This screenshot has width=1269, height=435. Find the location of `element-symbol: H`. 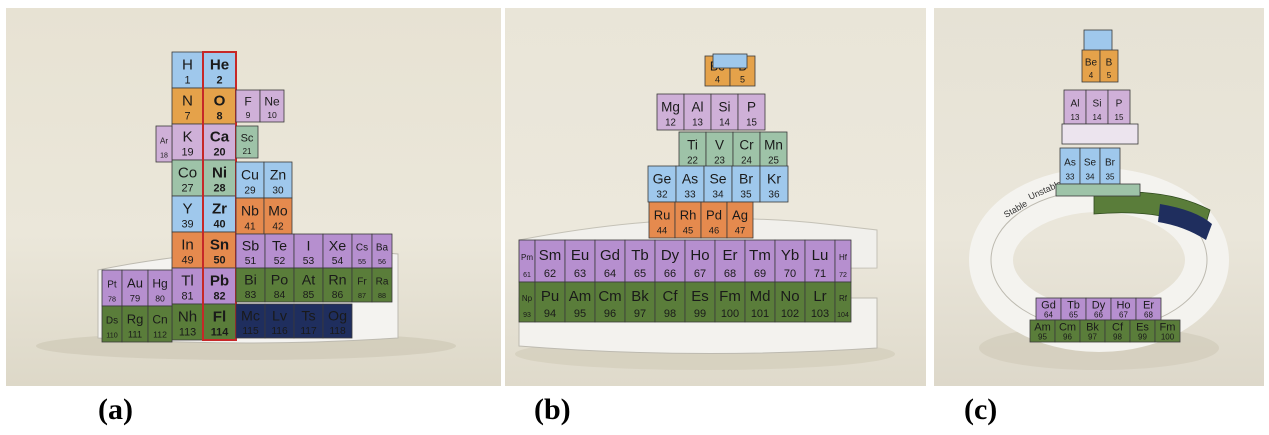

element-symbol: H is located at coordinates (187, 64).